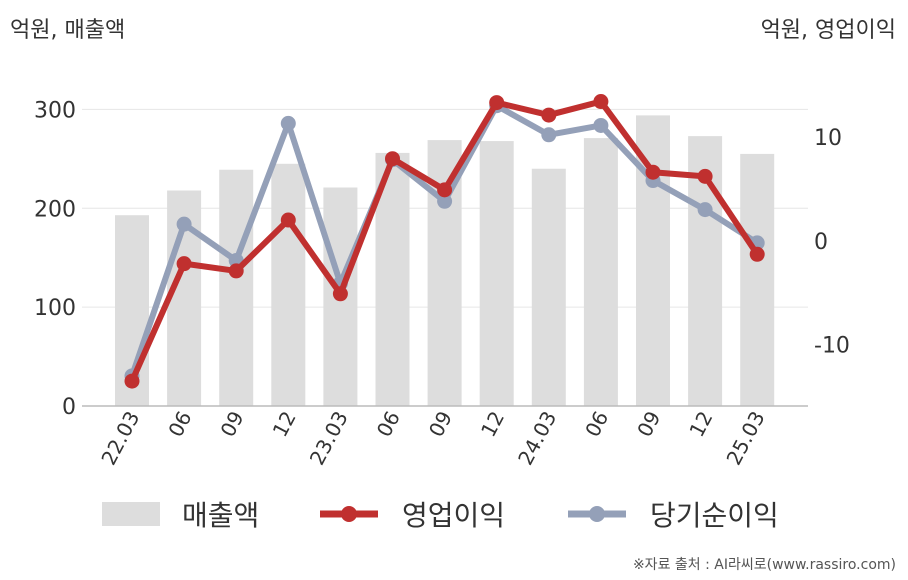  Describe the element at coordinates (828, 138) in the screenshot. I see `right-tick-label: 10` at that location.